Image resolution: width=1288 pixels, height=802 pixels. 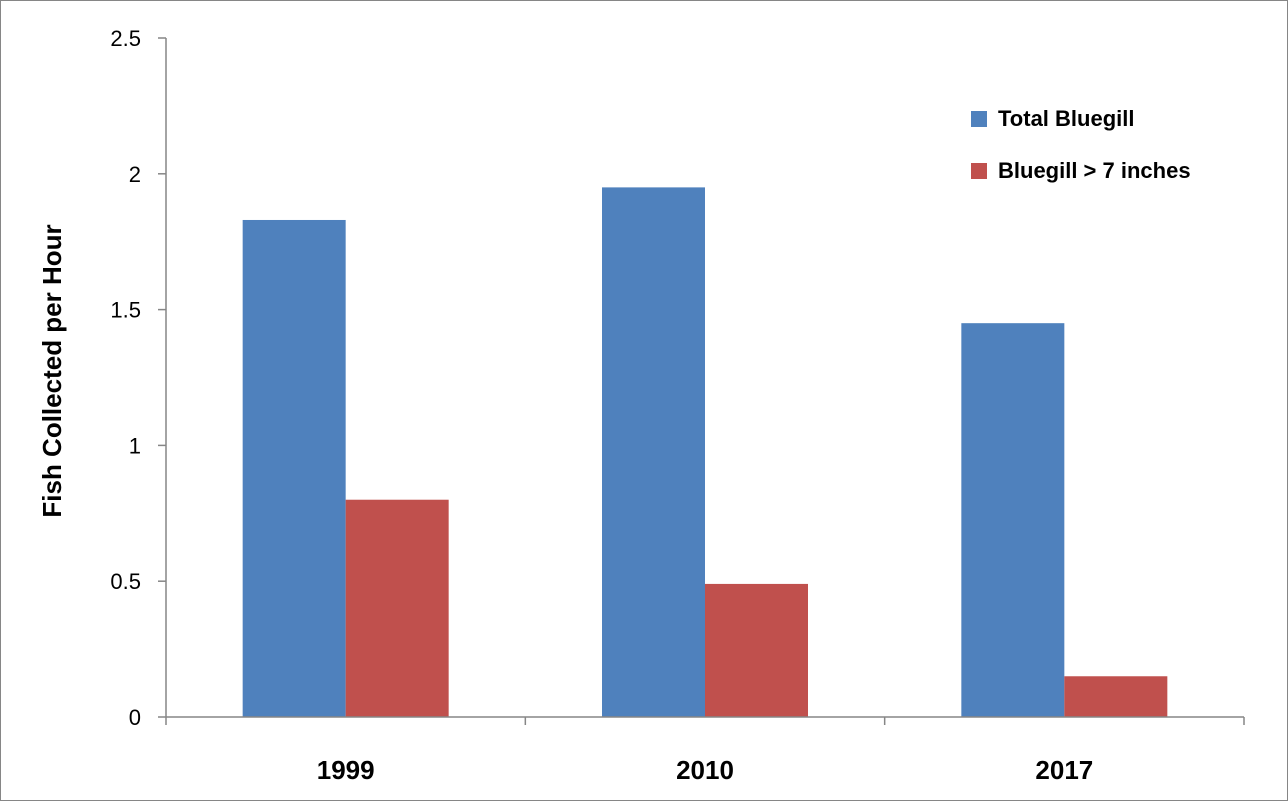 I want to click on x-category-label: 1999, so click(x=346, y=770).